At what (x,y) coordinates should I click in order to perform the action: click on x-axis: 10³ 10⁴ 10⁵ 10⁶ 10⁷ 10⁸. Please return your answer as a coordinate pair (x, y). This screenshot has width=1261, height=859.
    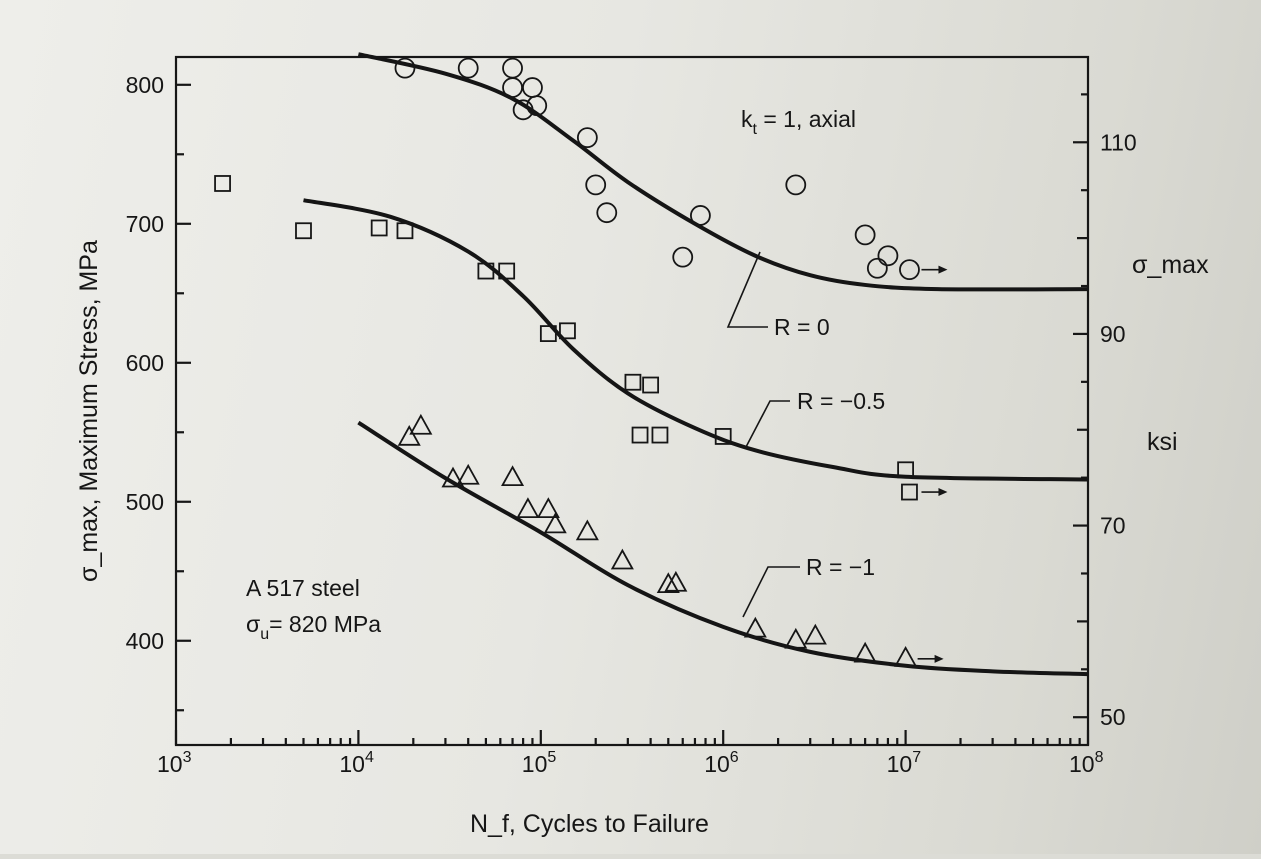
    Looking at the image, I should click on (630, 753).